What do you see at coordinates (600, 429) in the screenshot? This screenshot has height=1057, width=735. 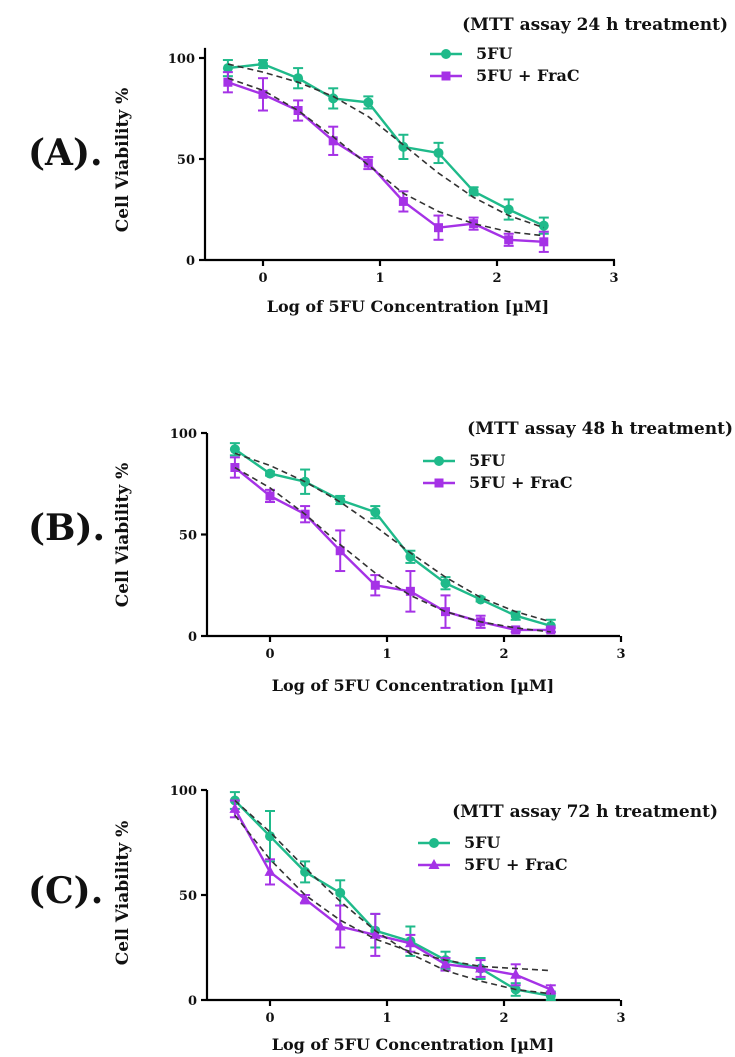 I see `chart-title: (MTT assay 48 h treatment)` at bounding box center [600, 429].